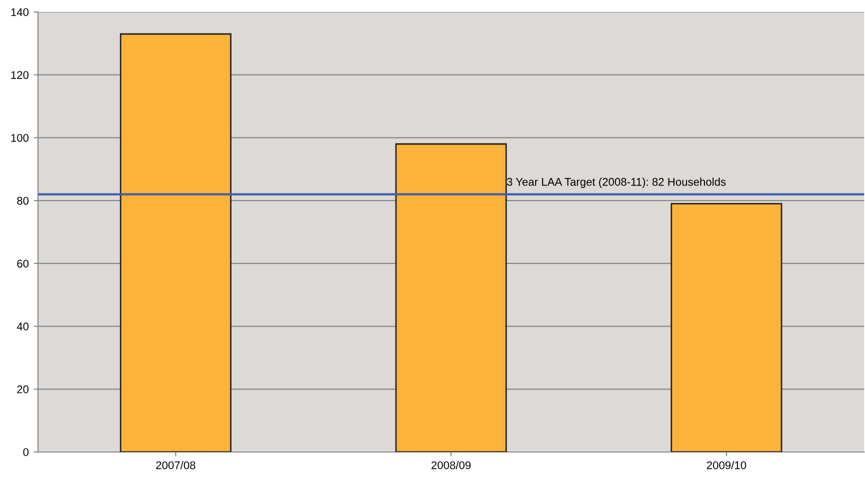 The image size is (865, 478). Describe the element at coordinates (726, 465) in the screenshot. I see `x-tick-label: 2009/10` at that location.